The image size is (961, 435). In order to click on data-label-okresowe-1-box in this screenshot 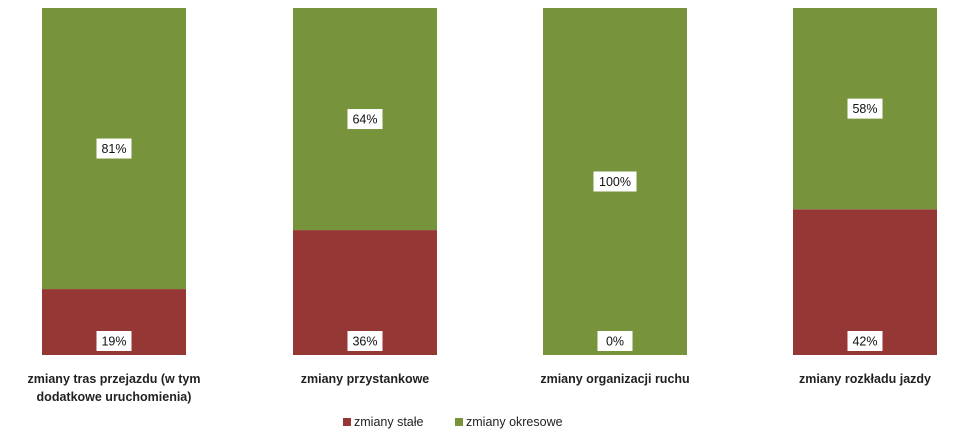, I will do `click(114, 148)`.